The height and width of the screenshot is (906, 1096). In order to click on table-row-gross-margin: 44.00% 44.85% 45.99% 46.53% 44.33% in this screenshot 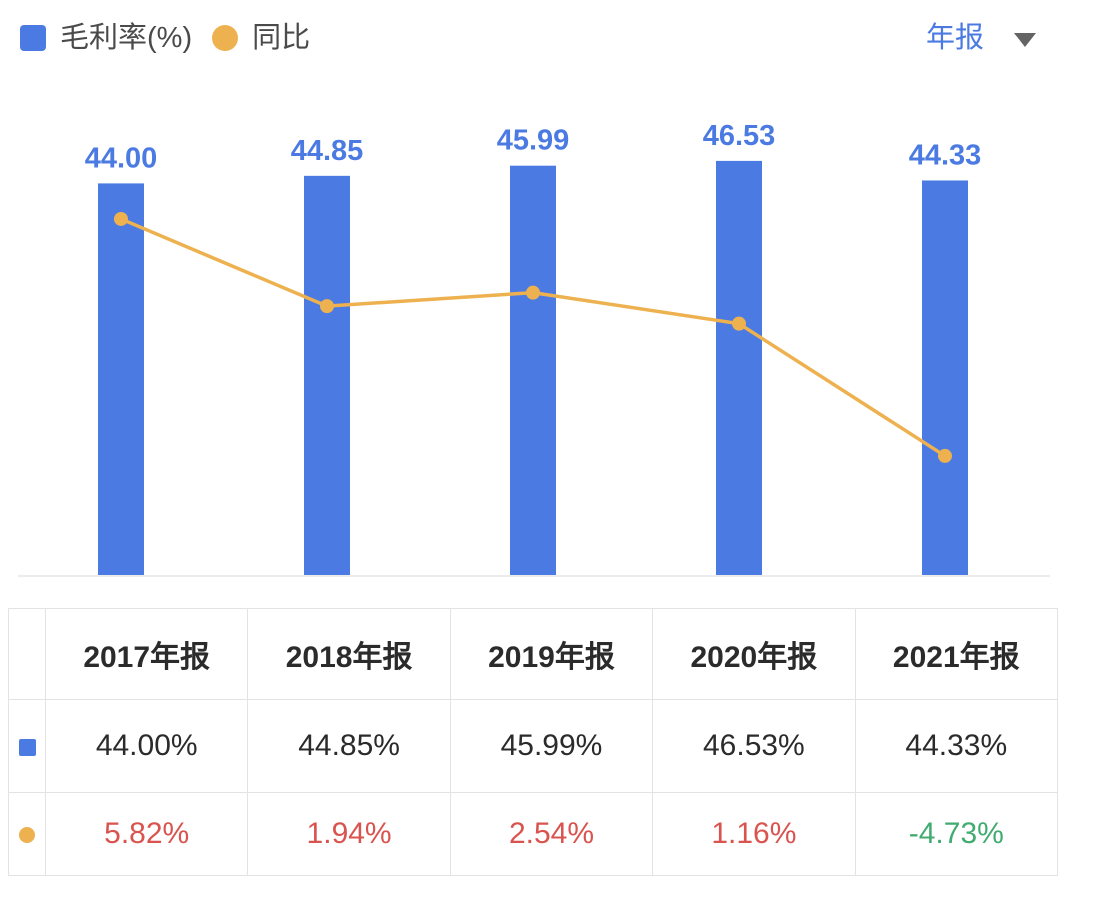, I will do `click(533, 746)`.